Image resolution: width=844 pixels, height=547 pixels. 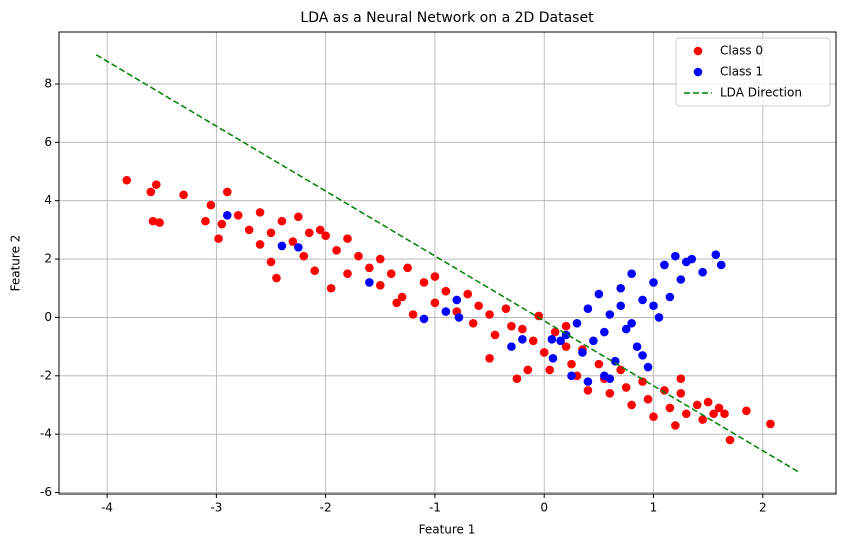 What do you see at coordinates (435, 508) in the screenshot?
I see `x-tick-label: -1` at bounding box center [435, 508].